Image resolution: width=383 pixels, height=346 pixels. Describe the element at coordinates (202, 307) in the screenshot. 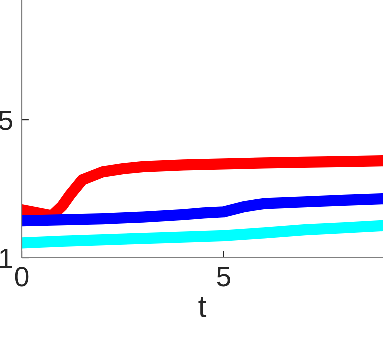

I see `x-axis-title: t` at that location.